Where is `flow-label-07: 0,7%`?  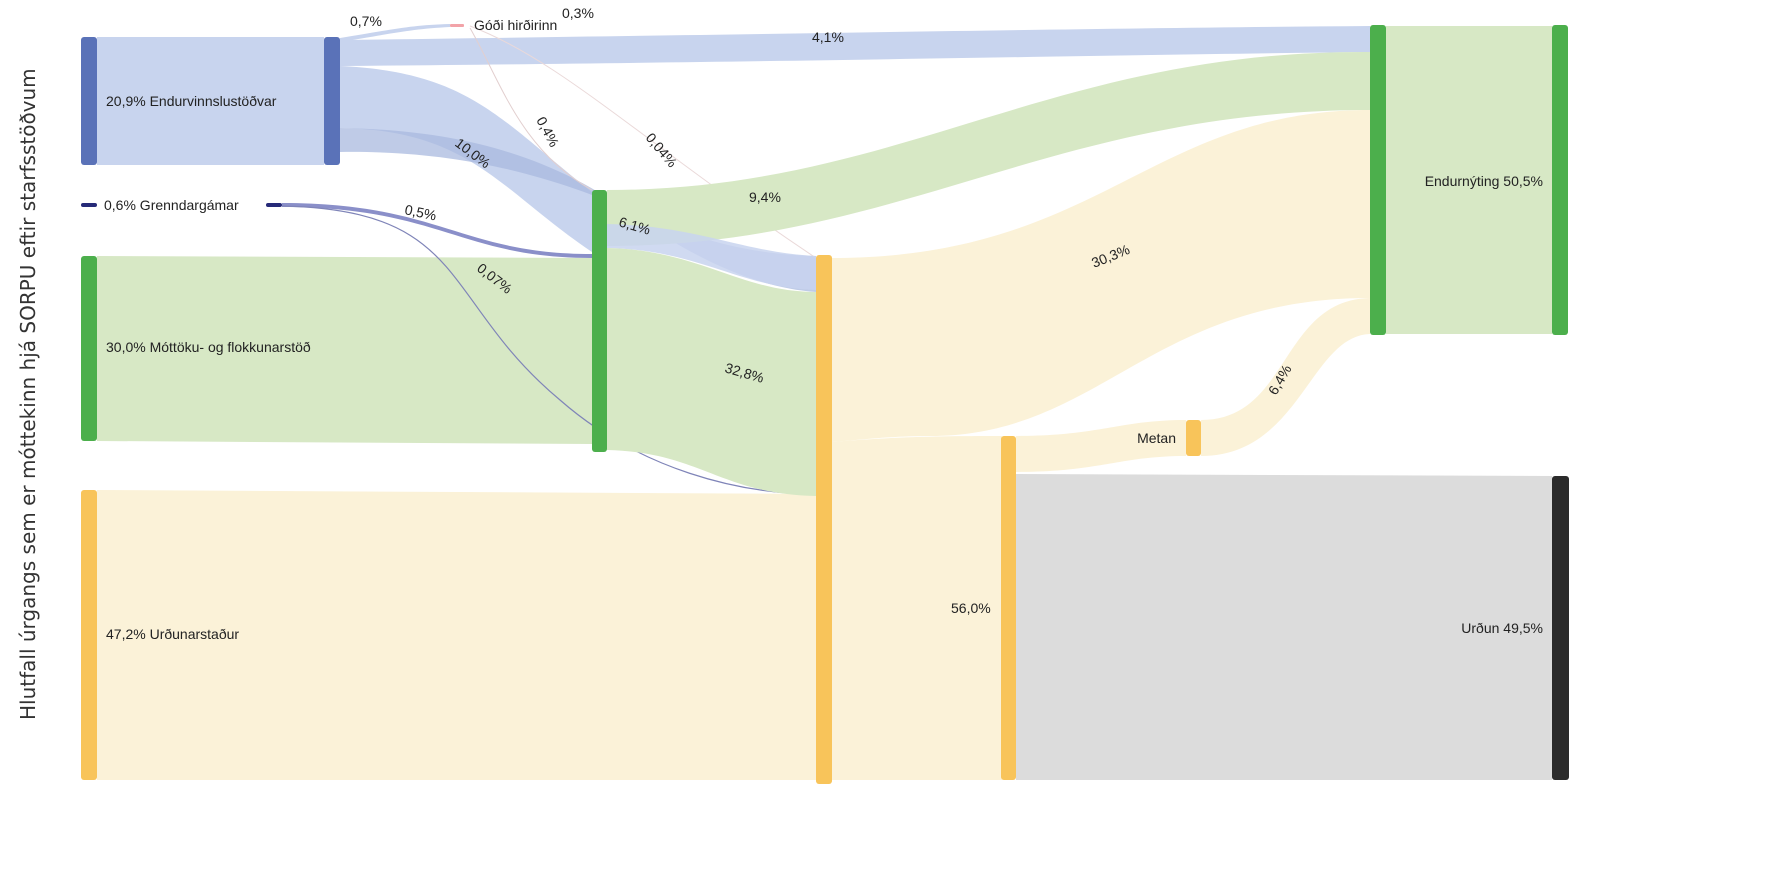
flow-label-07: 0,7% is located at coordinates (366, 21).